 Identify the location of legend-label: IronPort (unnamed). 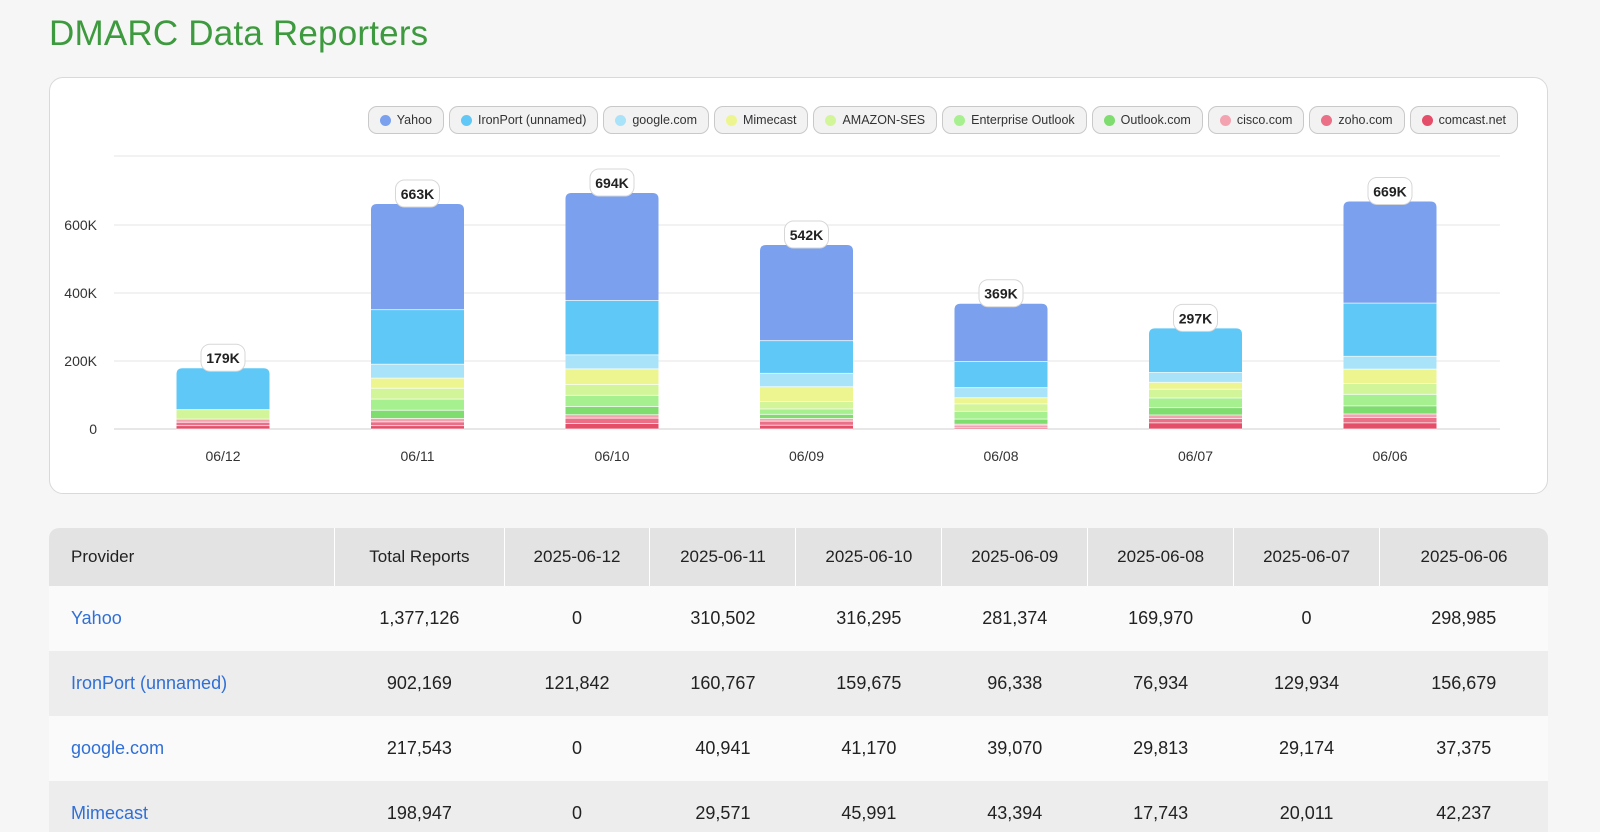
(532, 120).